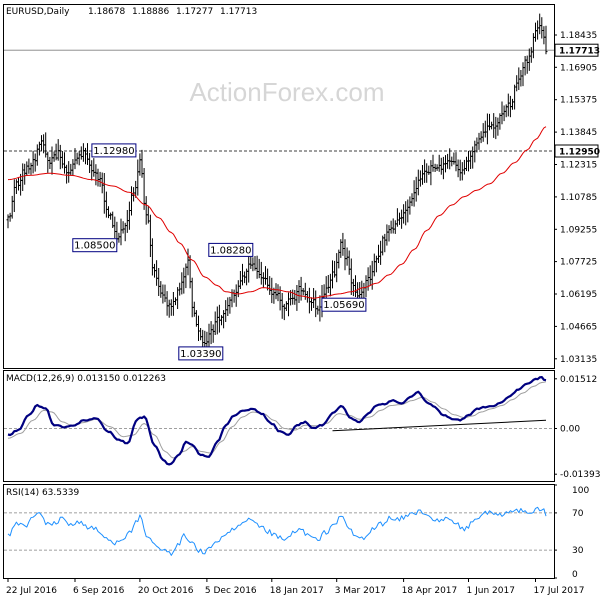 The image size is (600, 600). Describe the element at coordinates (94, 246) in the screenshot. I see `annotation-label: 1.08500` at that location.